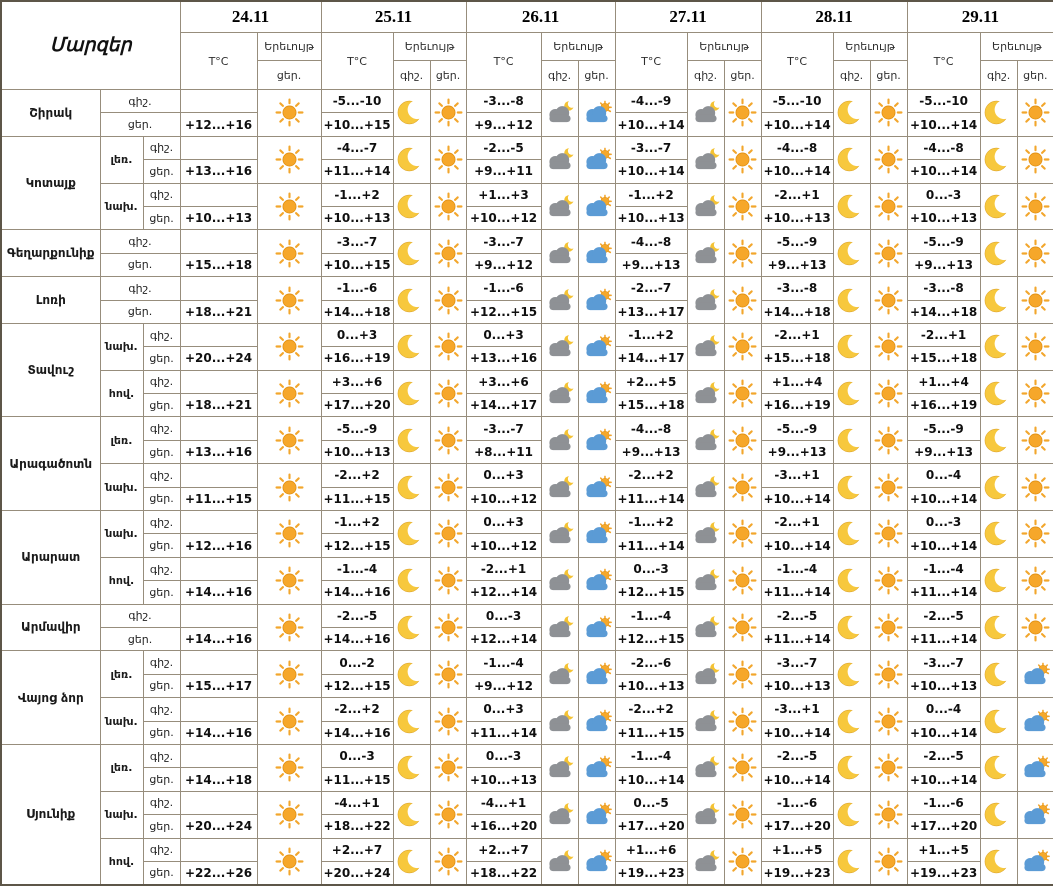 The width and height of the screenshot is (1053, 886). What do you see at coordinates (651, 475) in the screenshot?
I see `night-temp-cell: -2...+2` at bounding box center [651, 475].